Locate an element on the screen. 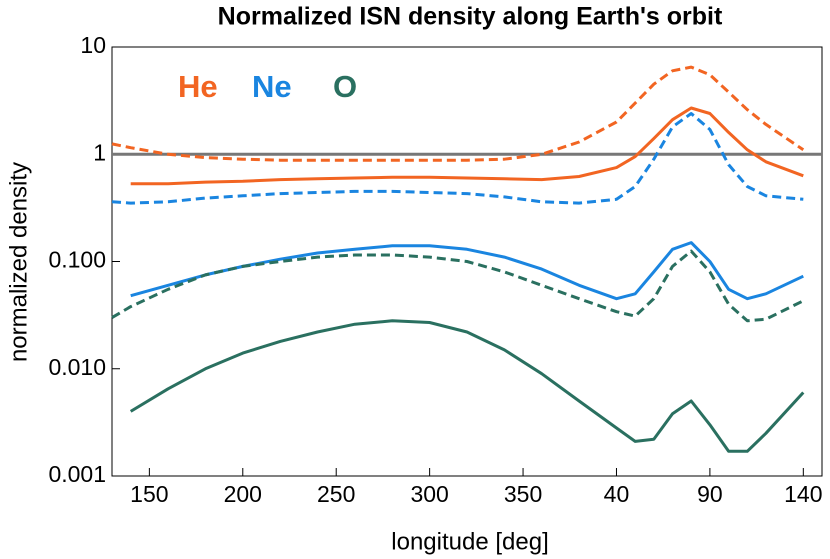 The width and height of the screenshot is (830, 559). x-tick-label: 300 is located at coordinates (429, 494).